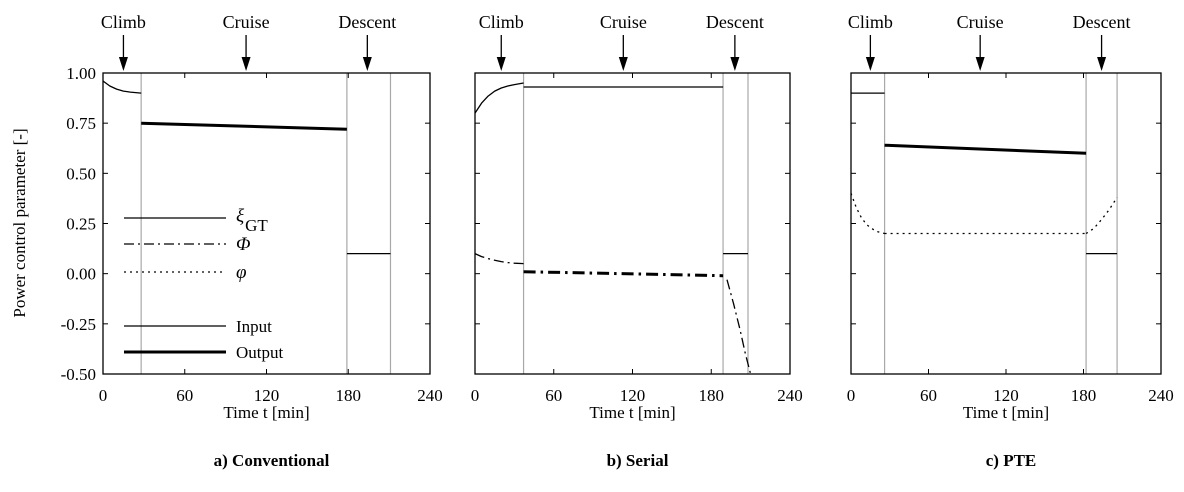  What do you see at coordinates (81, 123) in the screenshot?
I see `y-tick-label-0-75: 0.75` at bounding box center [81, 123].